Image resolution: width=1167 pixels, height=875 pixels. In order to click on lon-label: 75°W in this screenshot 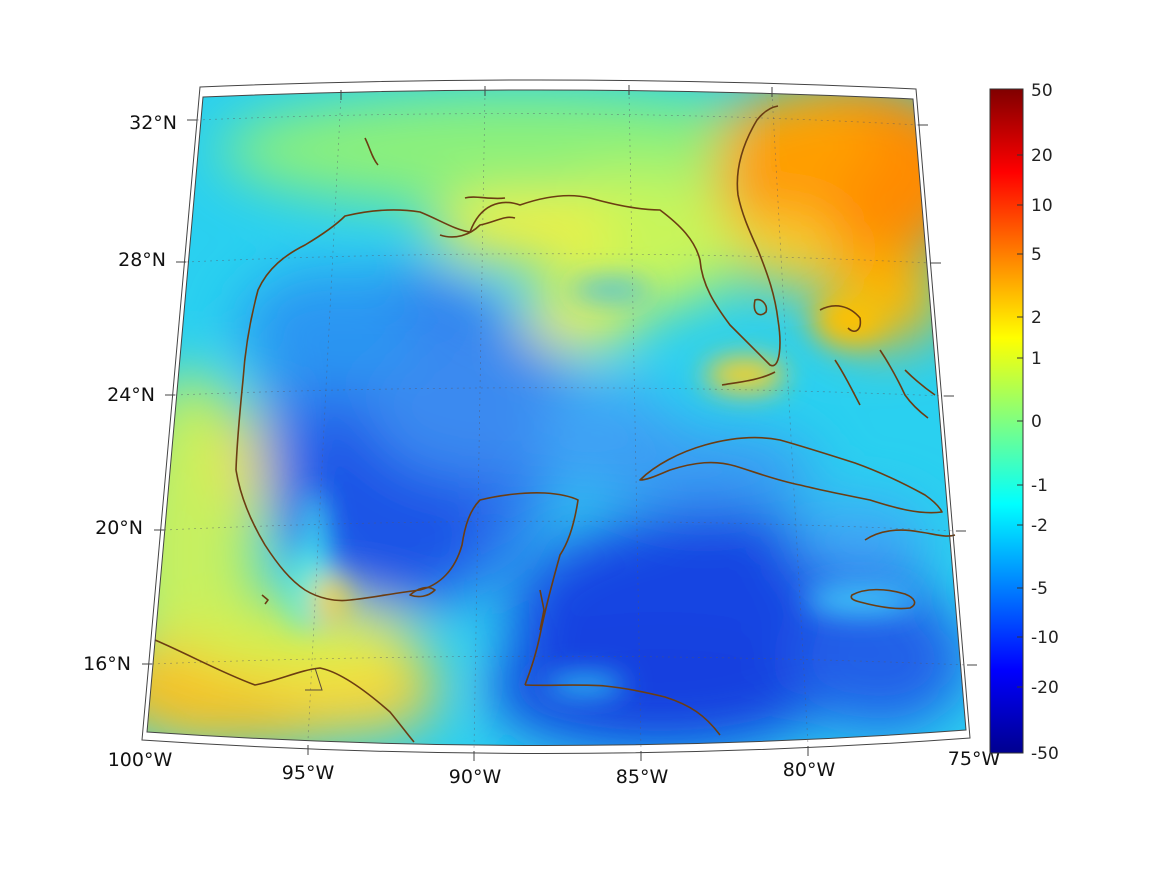, I will do `click(974, 759)`.